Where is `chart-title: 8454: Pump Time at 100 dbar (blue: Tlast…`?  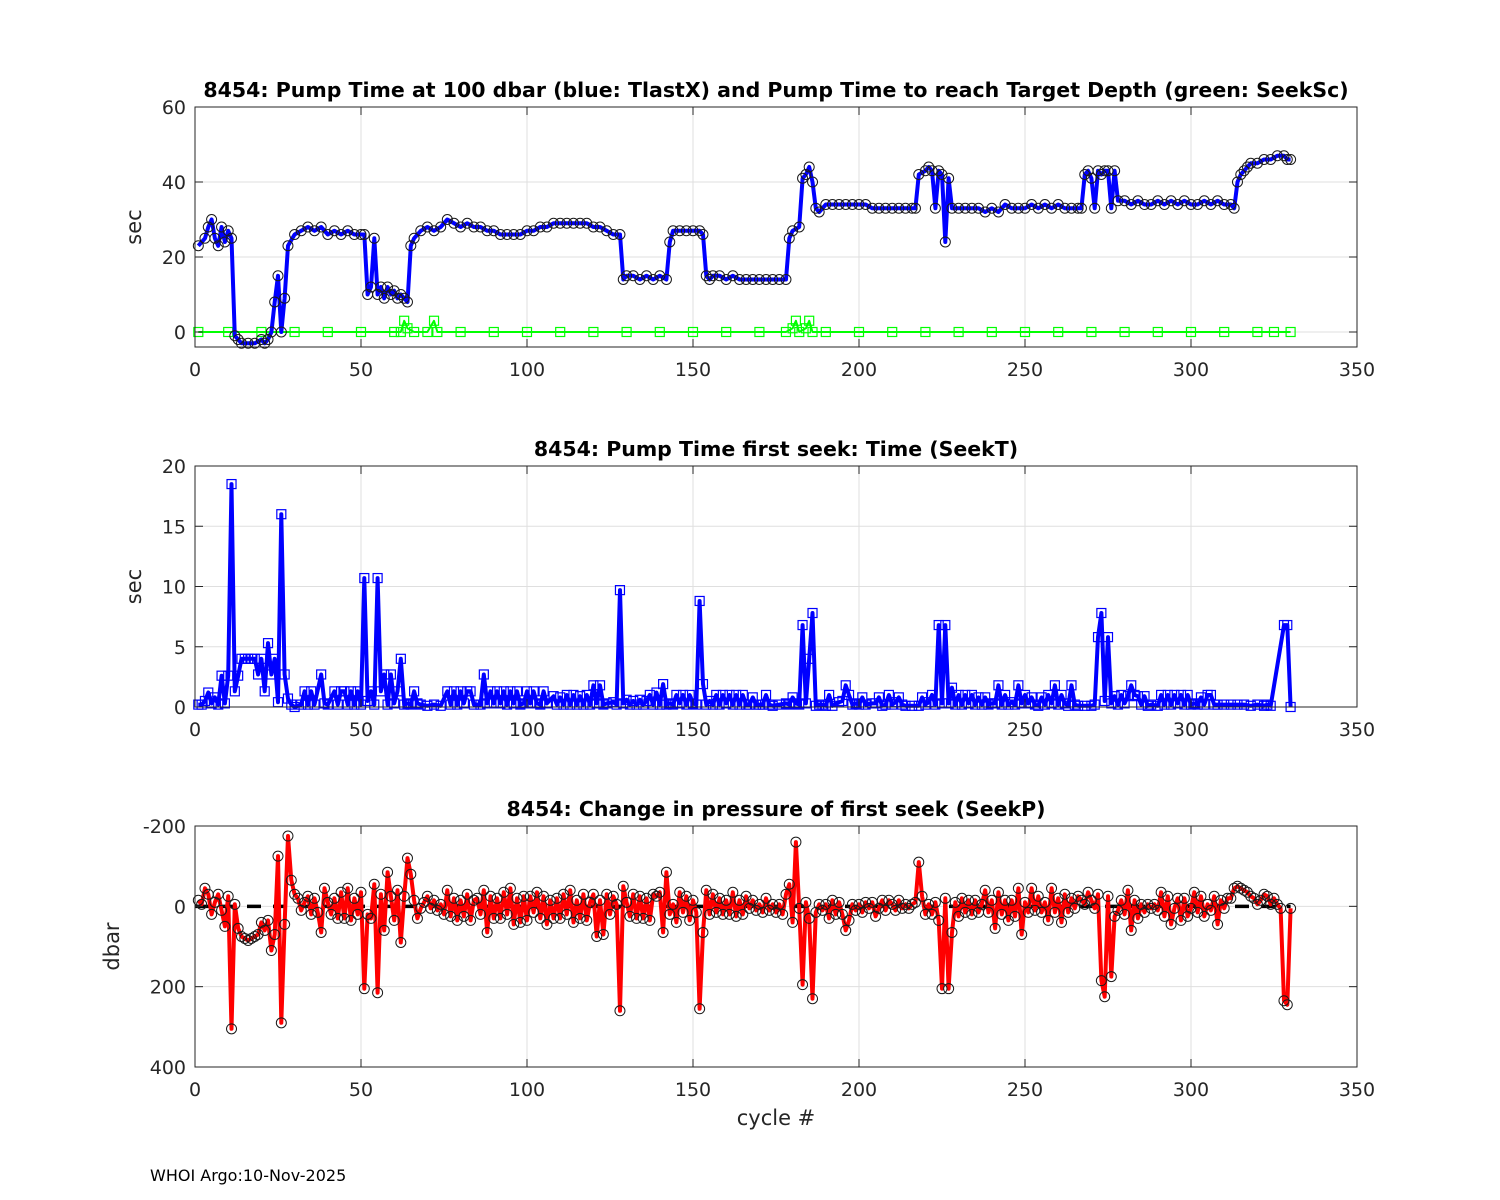
chart-title: 8454: Pump Time at 100 dbar (blue: Tlast… is located at coordinates (775, 90).